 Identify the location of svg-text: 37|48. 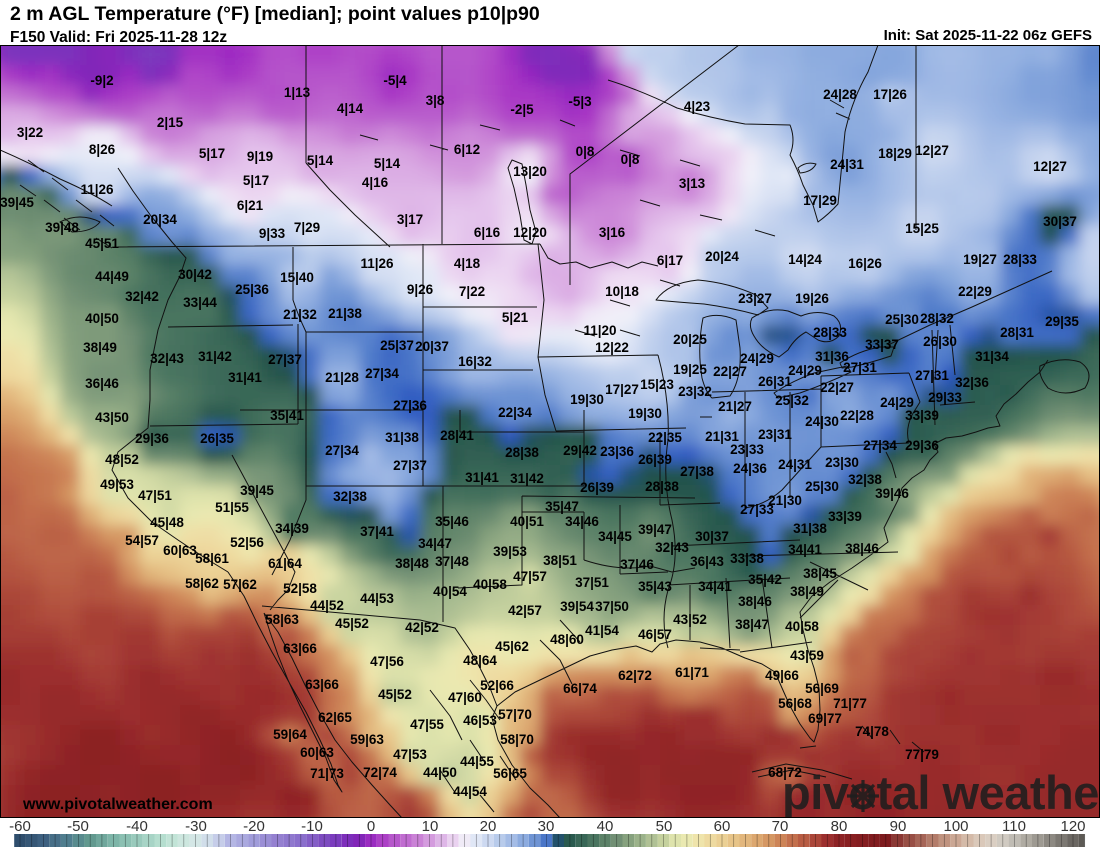
(452, 561).